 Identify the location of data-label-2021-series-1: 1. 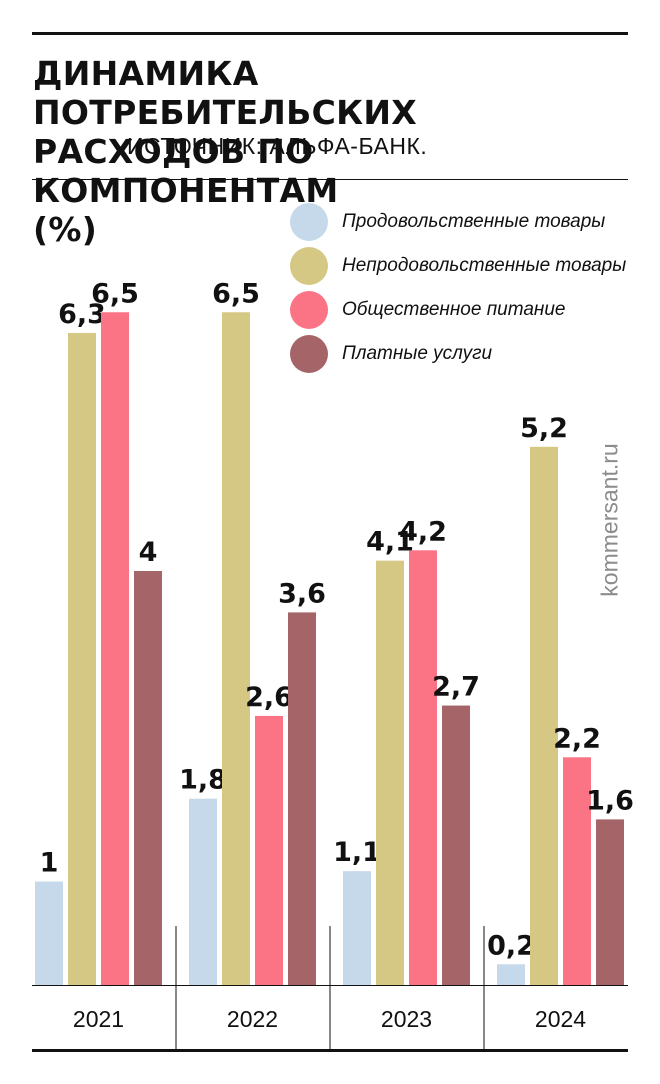
(49, 863).